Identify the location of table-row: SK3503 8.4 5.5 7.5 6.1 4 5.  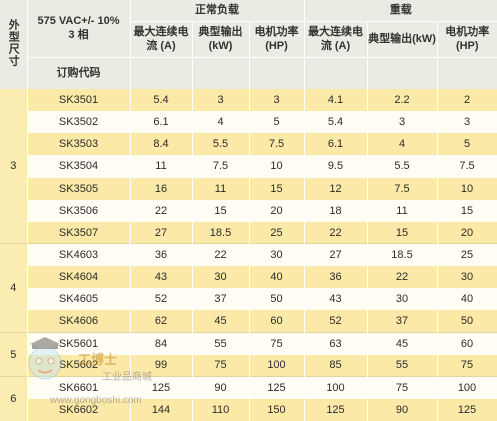
(248, 144).